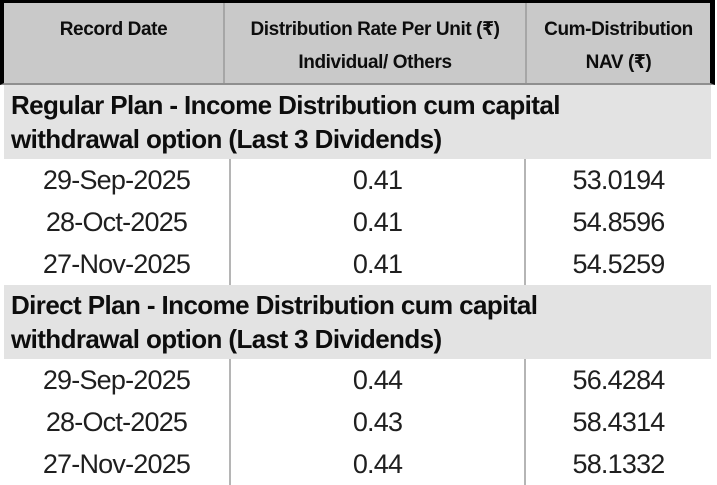 The height and width of the screenshot is (485, 717). I want to click on cell-nav: 54.8596, so click(617, 222).